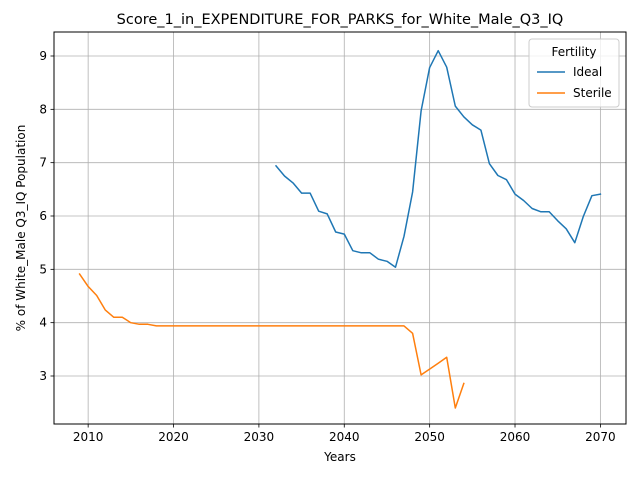 This screenshot has height=480, width=640. I want to click on y-tick-label: 9, so click(43, 56).